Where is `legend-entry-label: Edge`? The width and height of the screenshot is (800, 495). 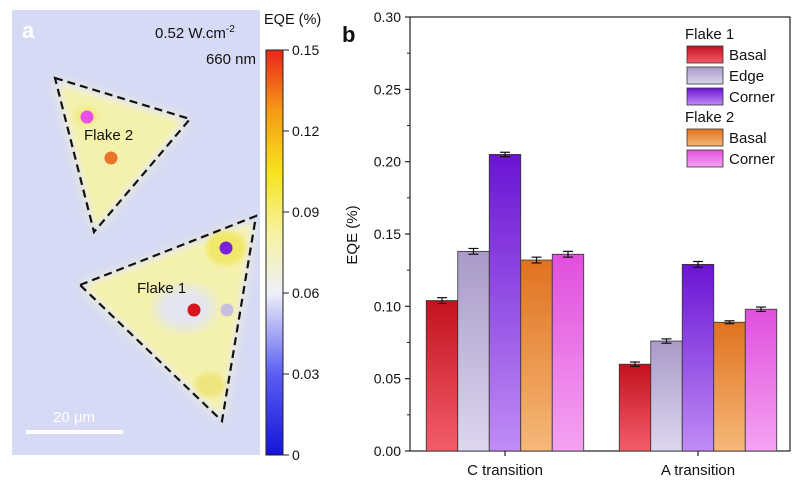
legend-entry-label: Edge is located at coordinates (746, 76).